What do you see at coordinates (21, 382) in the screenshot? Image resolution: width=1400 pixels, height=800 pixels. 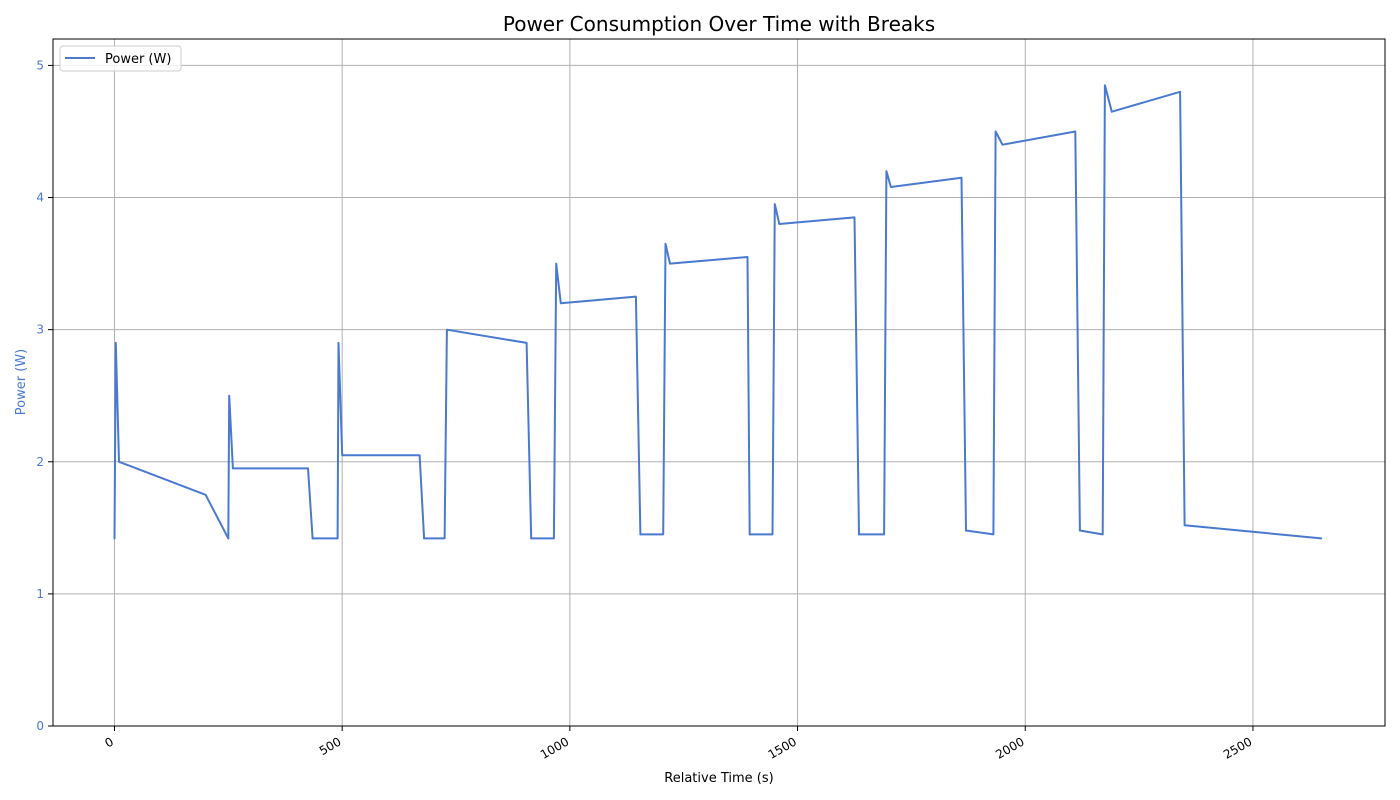 I see `y-axis-label: Power (W)` at bounding box center [21, 382].